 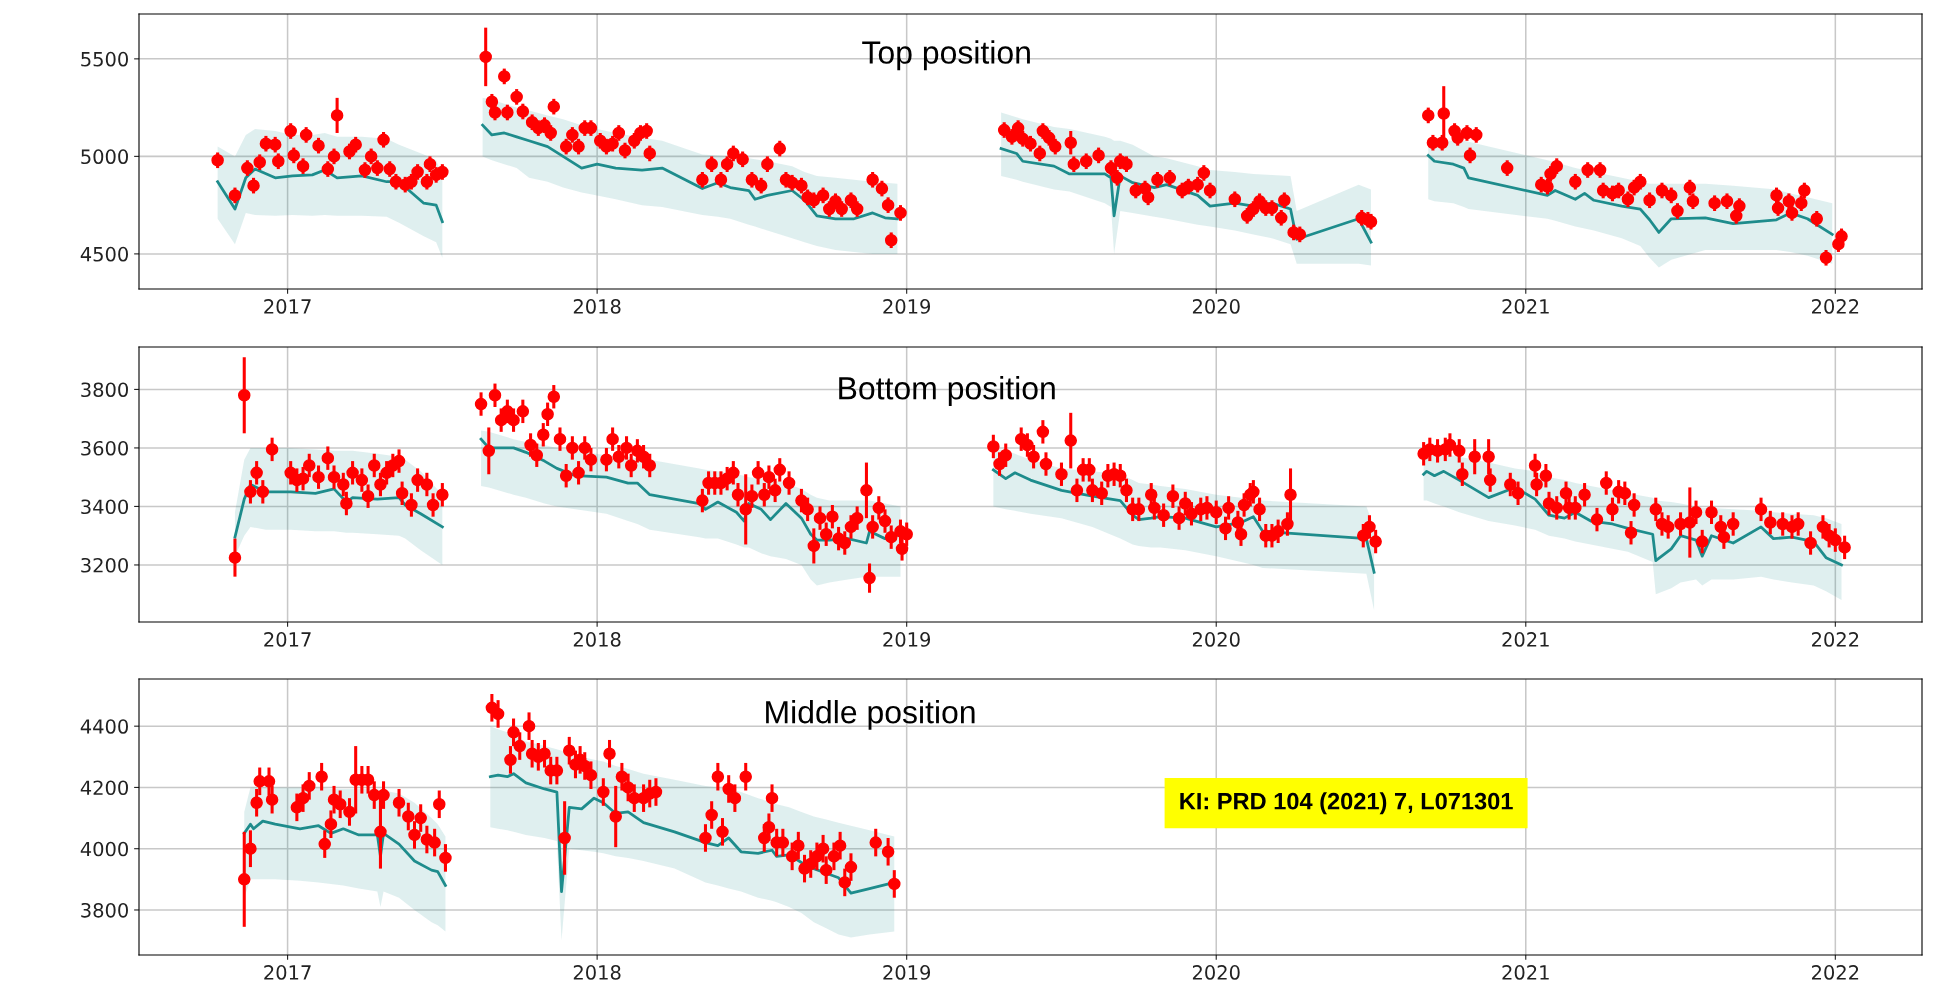 What do you see at coordinates (104, 849) in the screenshot?
I see `y-tick-label: 4000` at bounding box center [104, 849].